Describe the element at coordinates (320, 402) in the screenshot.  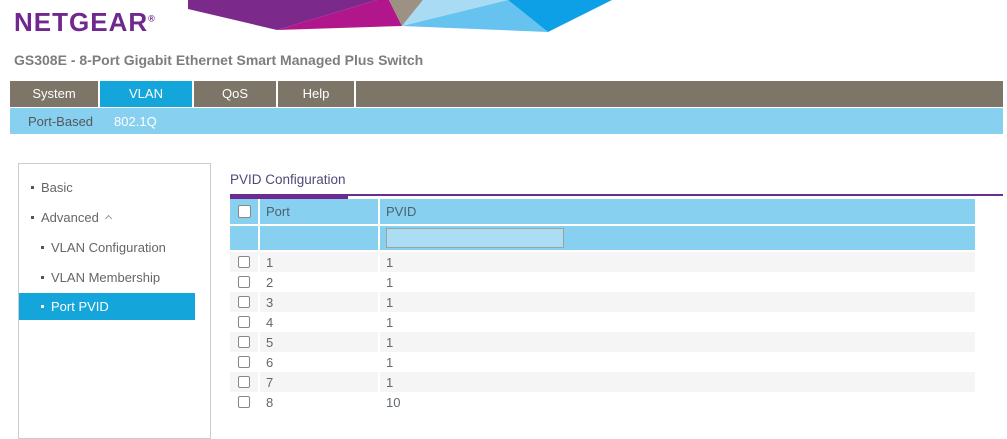
I see `port-cell: 8` at that location.